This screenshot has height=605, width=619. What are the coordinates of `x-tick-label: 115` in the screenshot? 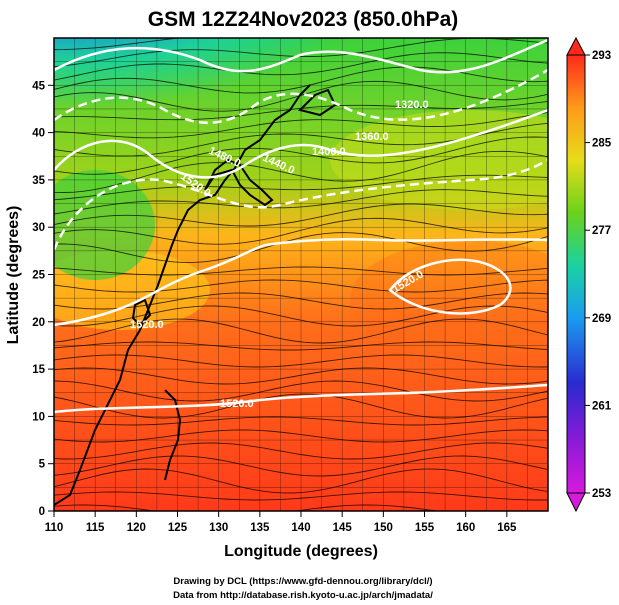 It's located at (95, 528).